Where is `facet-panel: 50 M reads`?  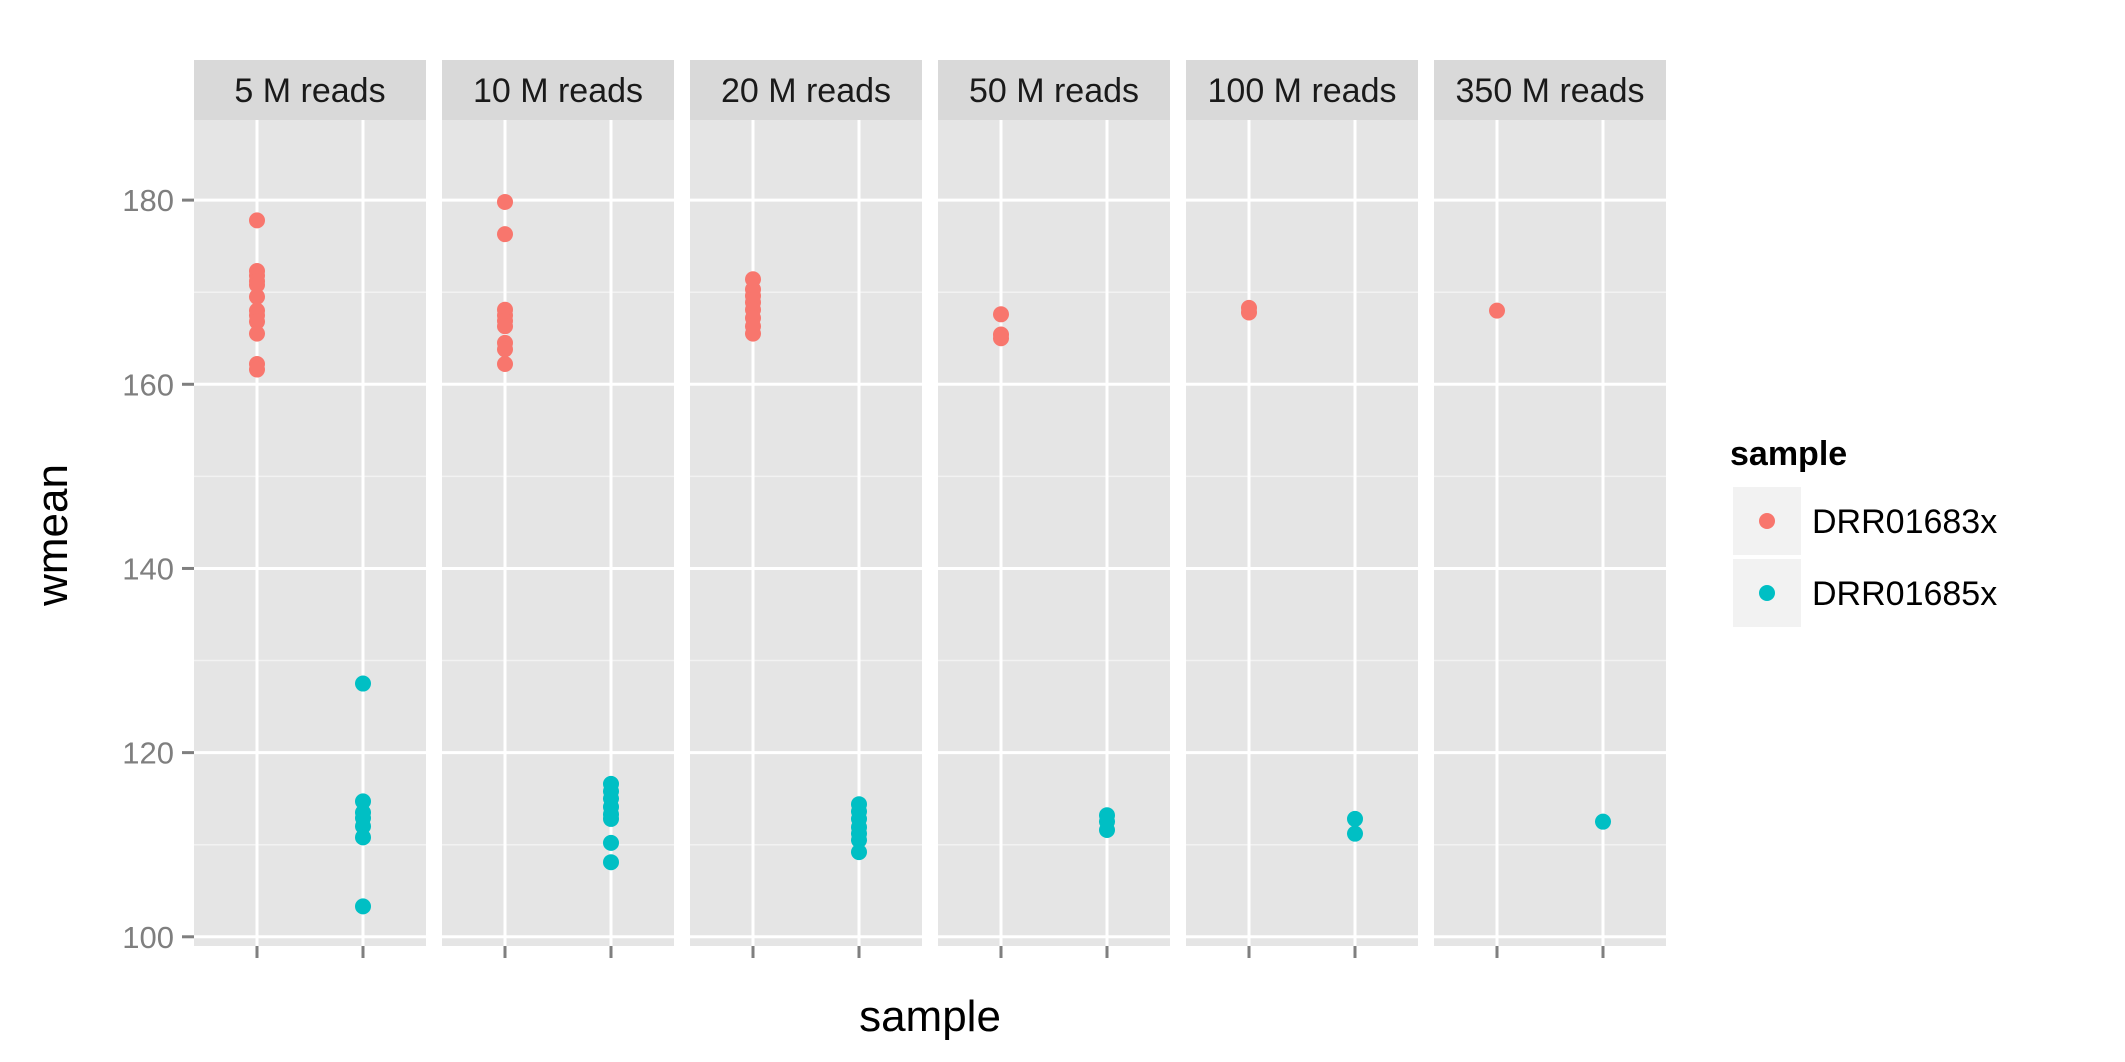 facet-panel: 50 M reads is located at coordinates (1054, 509).